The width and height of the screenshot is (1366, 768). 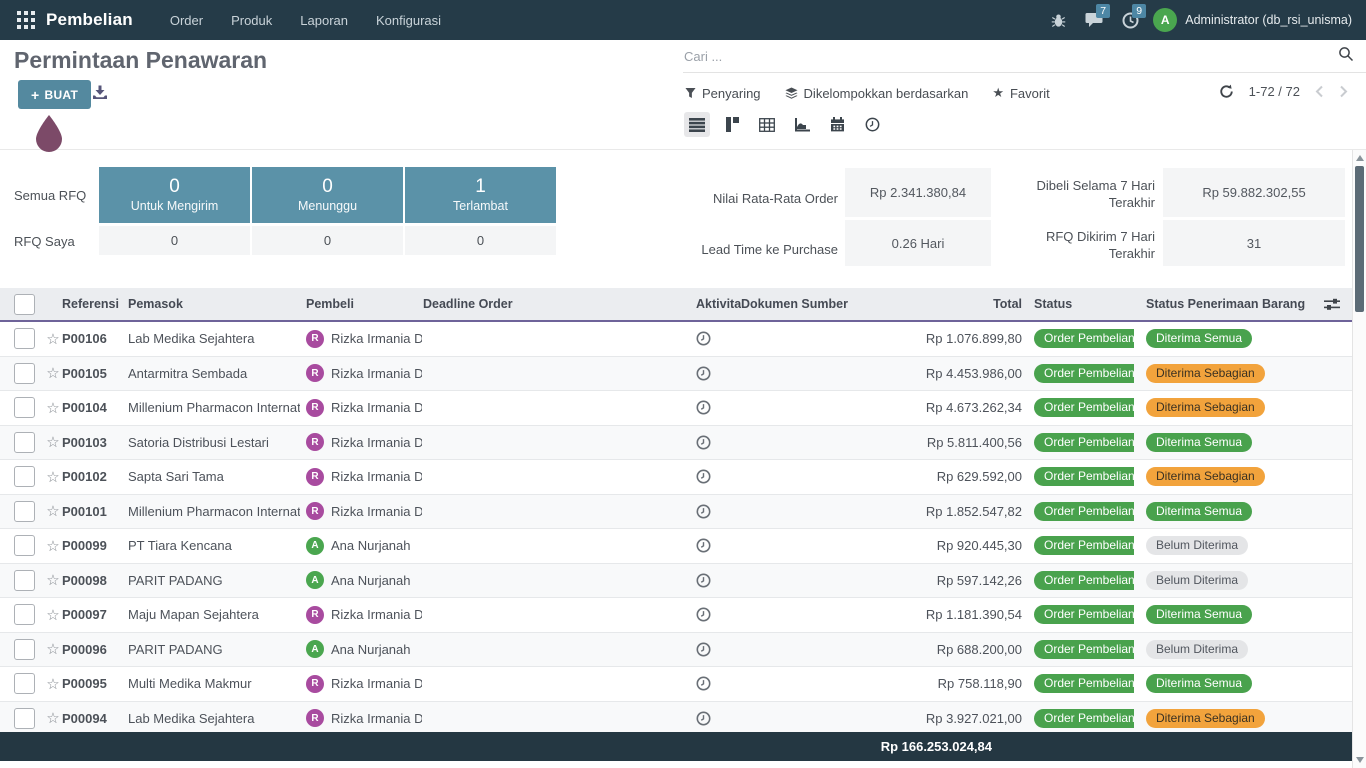 I want to click on kpi-to-send: 0 Untuk Mengirim, so click(x=174, y=195).